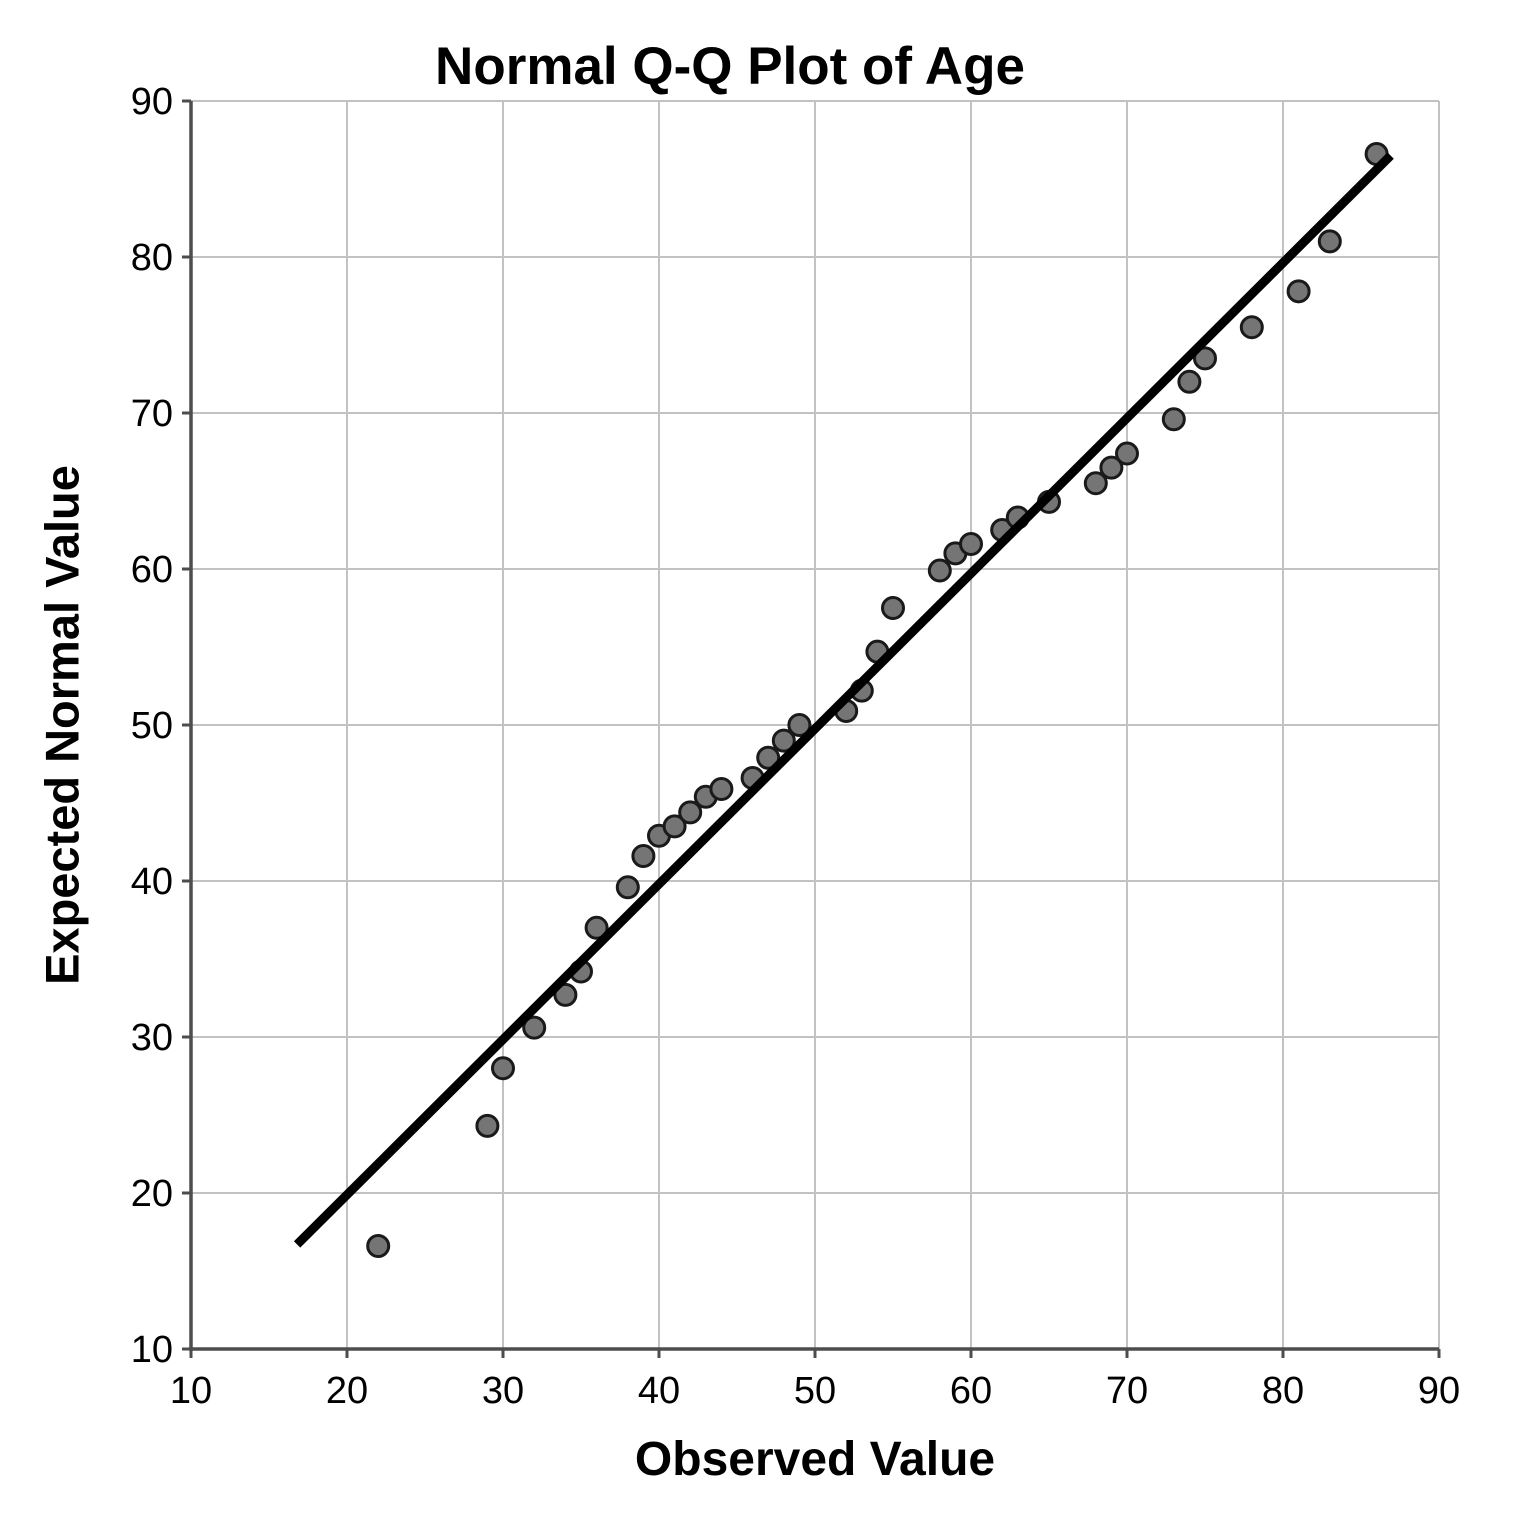 The height and width of the screenshot is (1517, 1520). Describe the element at coordinates (659, 1391) in the screenshot. I see `x-tick-label: 40` at that location.